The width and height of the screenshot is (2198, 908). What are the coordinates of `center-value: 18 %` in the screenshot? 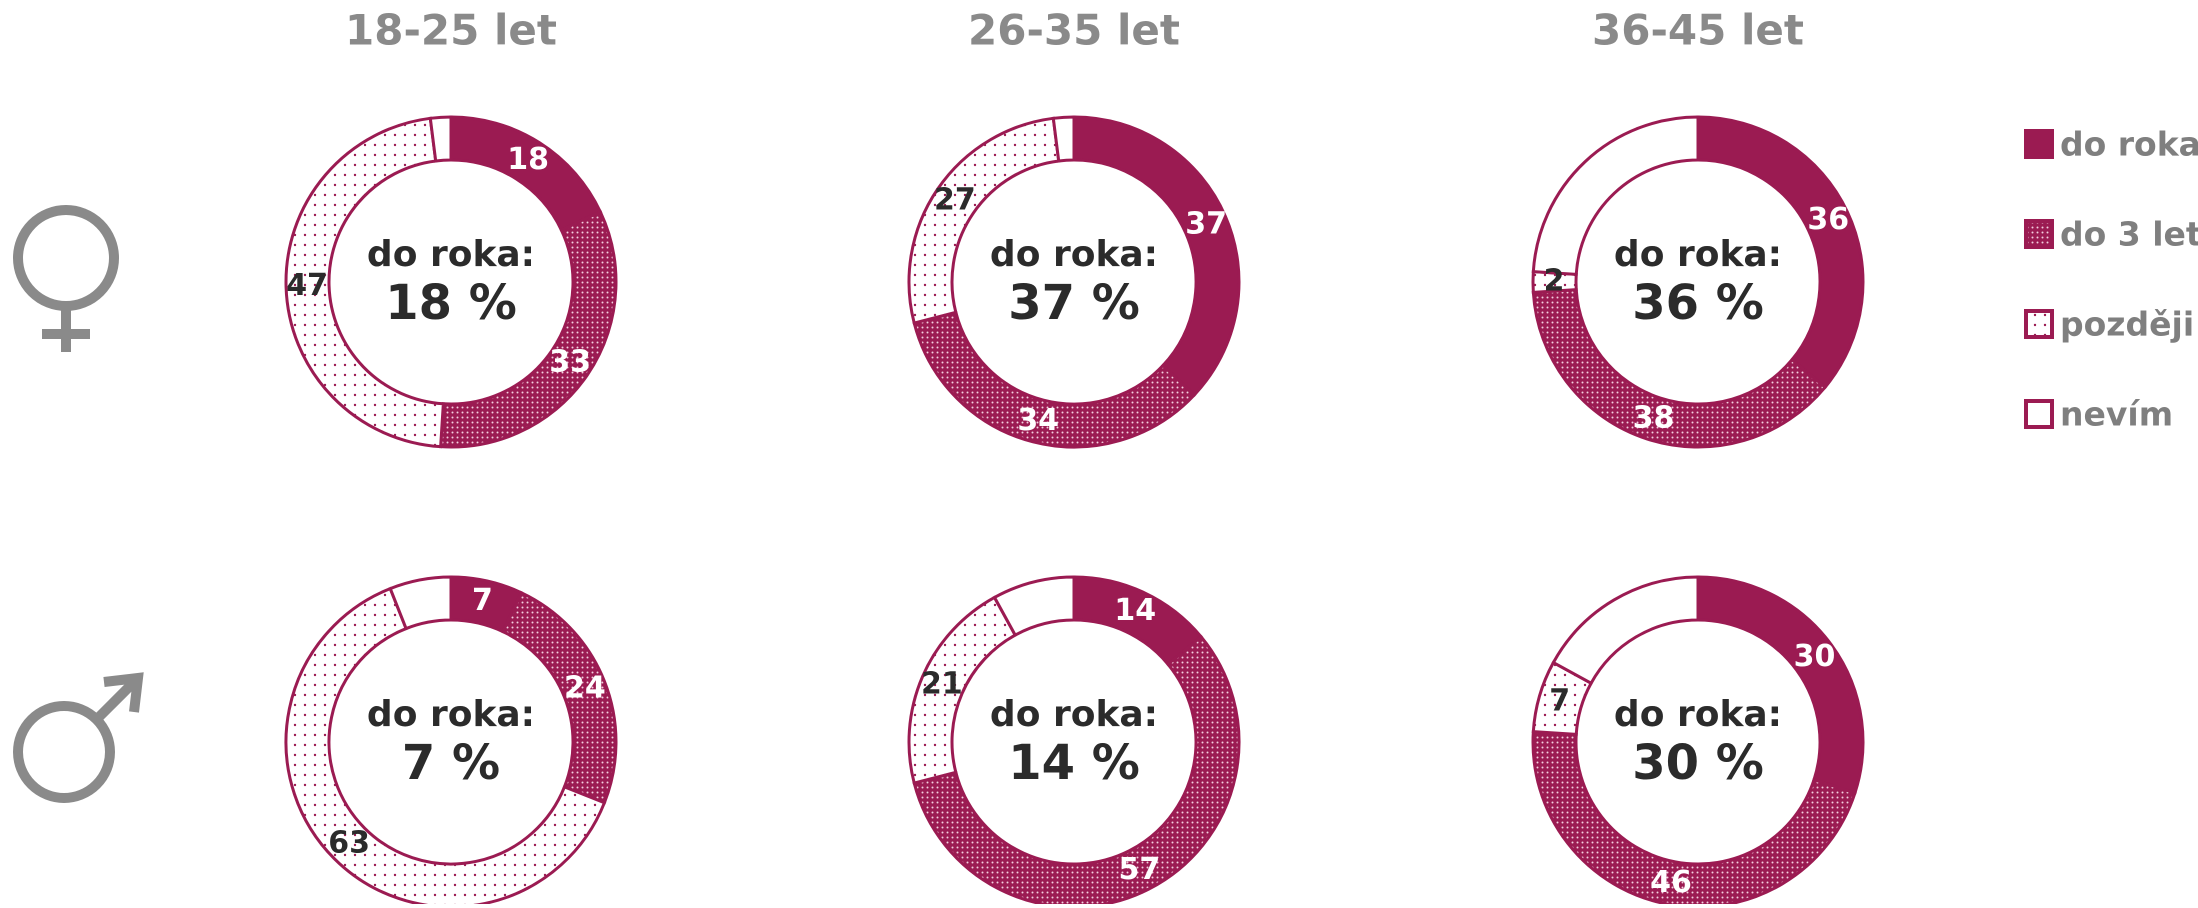 It's located at (451, 303).